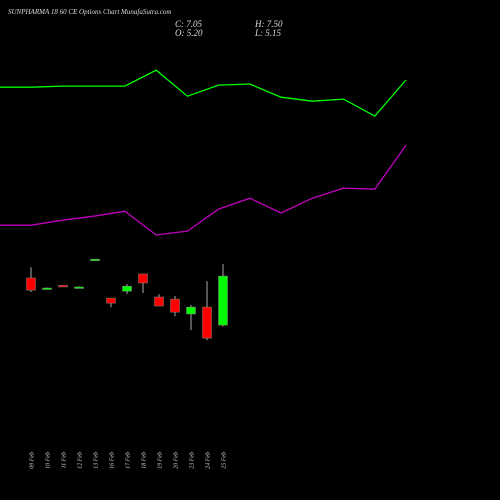 The image size is (500, 500). Describe the element at coordinates (208, 460) in the screenshot. I see `x-tick-label: 24 Feb` at that location.